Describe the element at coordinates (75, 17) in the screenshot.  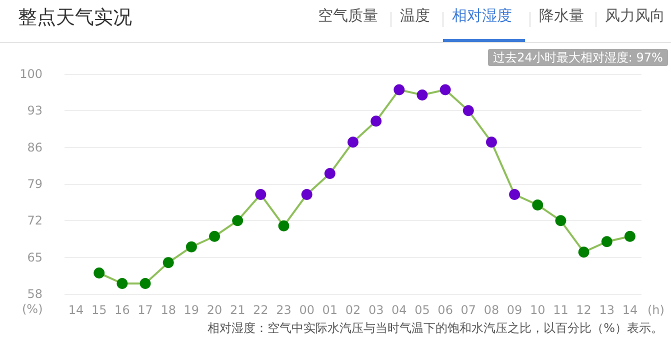
I see `chart-title: 整点天气实况` at that location.